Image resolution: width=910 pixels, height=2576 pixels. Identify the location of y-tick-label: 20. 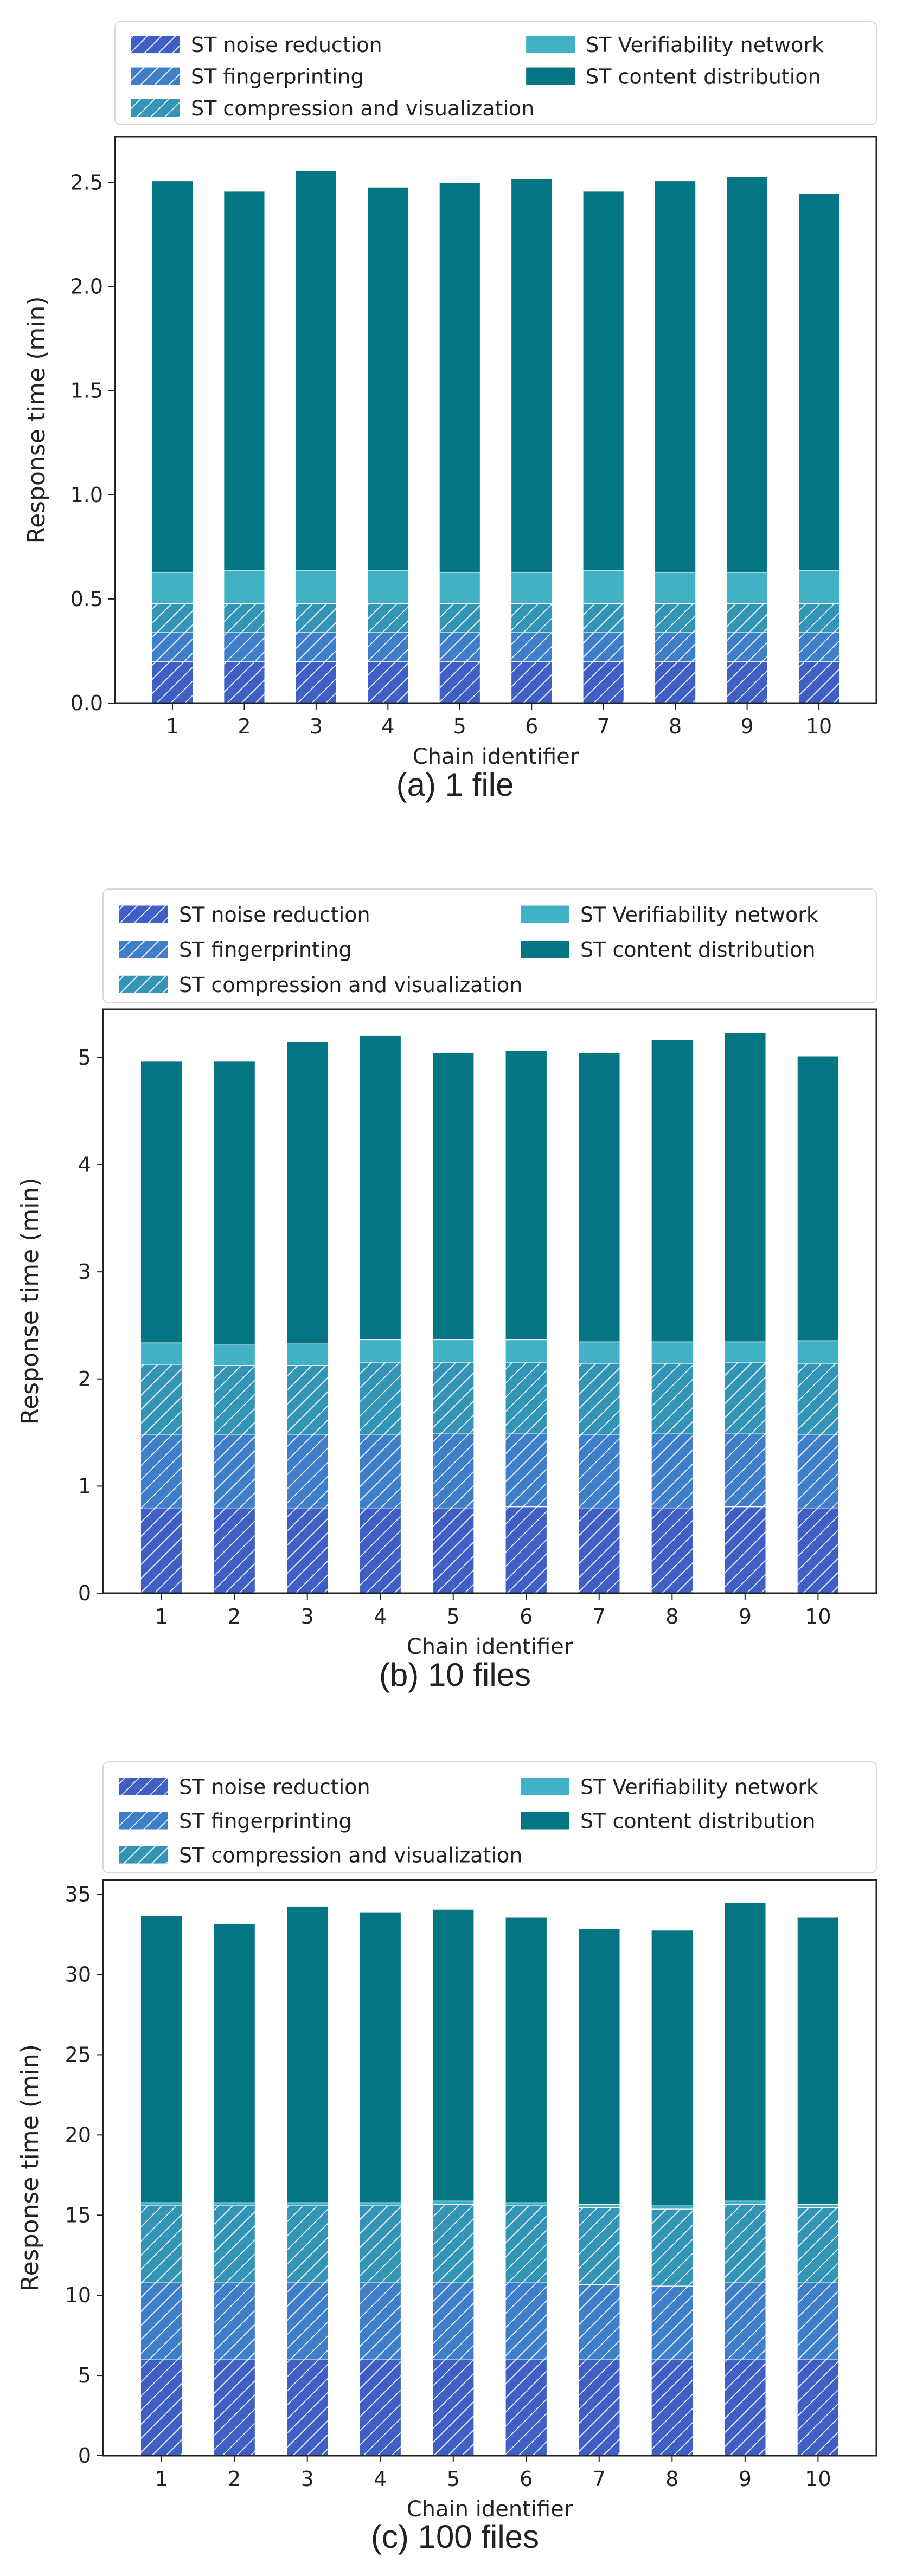
(78, 2135).